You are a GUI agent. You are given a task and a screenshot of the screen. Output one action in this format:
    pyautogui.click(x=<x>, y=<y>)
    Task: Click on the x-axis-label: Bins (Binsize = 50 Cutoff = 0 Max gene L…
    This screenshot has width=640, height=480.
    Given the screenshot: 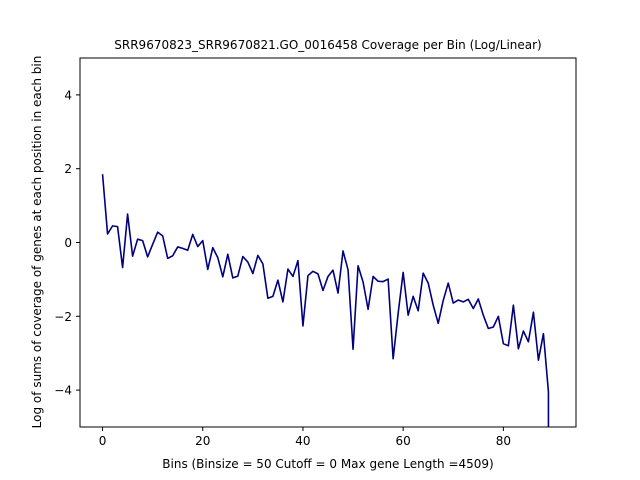 What is the action you would take?
    pyautogui.click(x=327, y=464)
    